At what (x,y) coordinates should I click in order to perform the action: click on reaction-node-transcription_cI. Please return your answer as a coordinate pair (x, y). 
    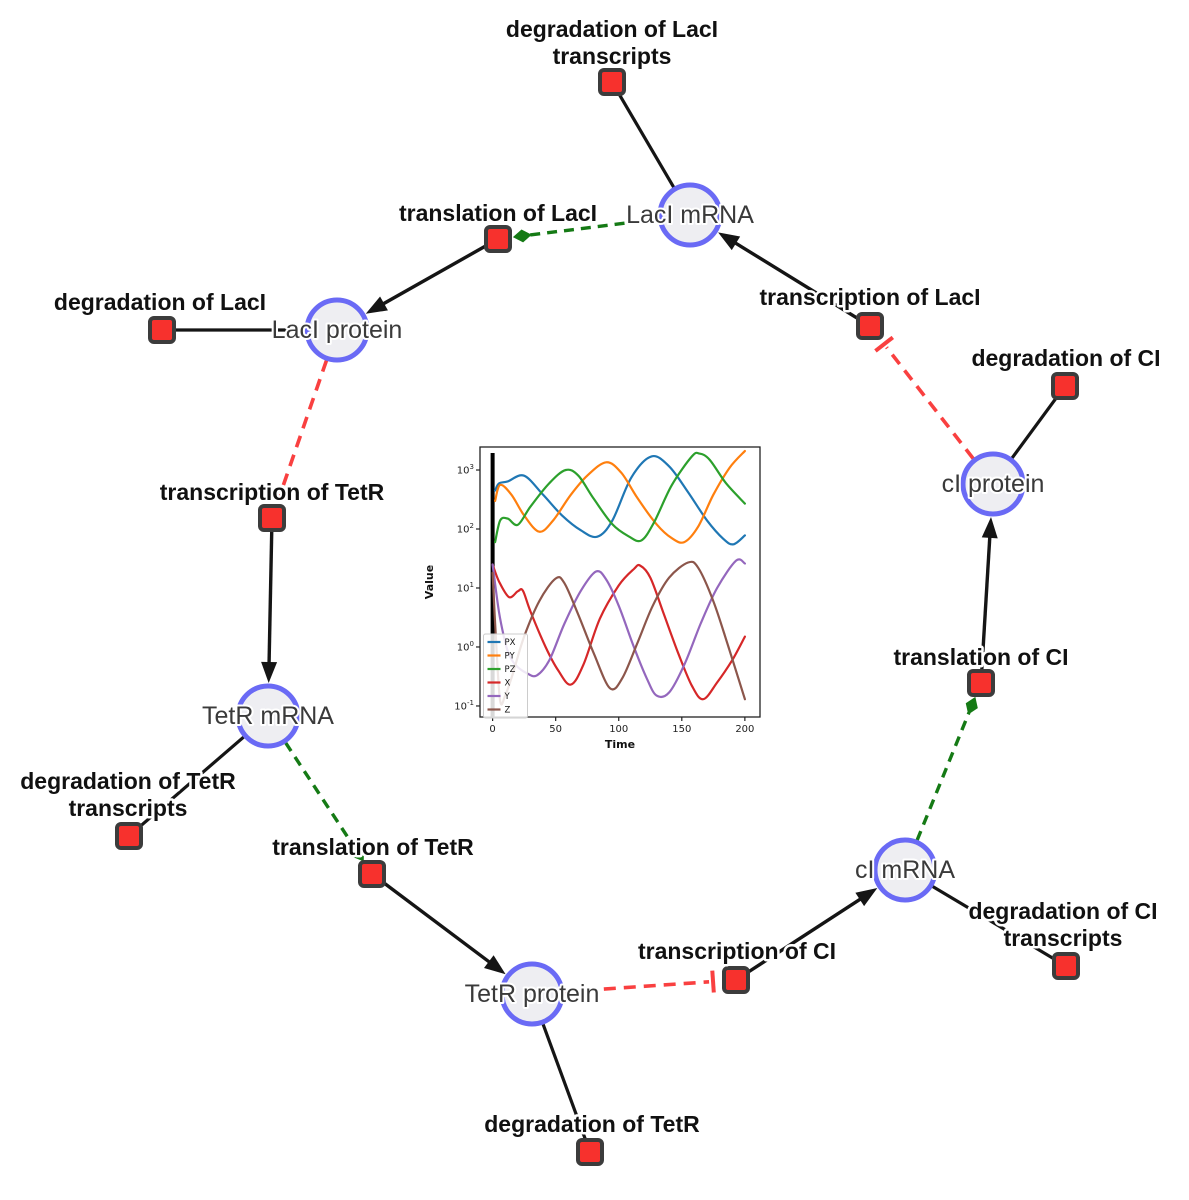
    Looking at the image, I should click on (736, 980).